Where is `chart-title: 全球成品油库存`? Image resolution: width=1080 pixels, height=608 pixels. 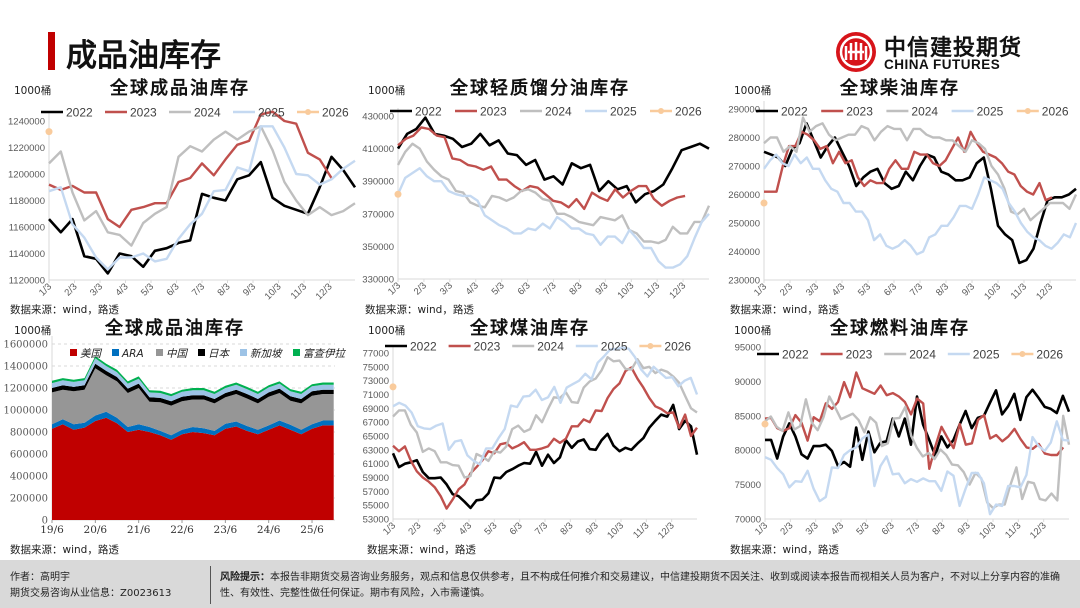 chart-title: 全球成品油库存 is located at coordinates (175, 328).